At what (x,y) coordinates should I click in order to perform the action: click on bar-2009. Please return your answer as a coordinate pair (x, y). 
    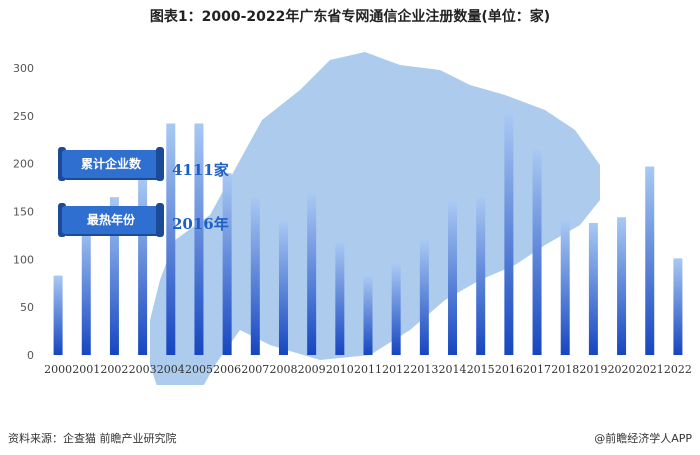
    Looking at the image, I should click on (312, 274).